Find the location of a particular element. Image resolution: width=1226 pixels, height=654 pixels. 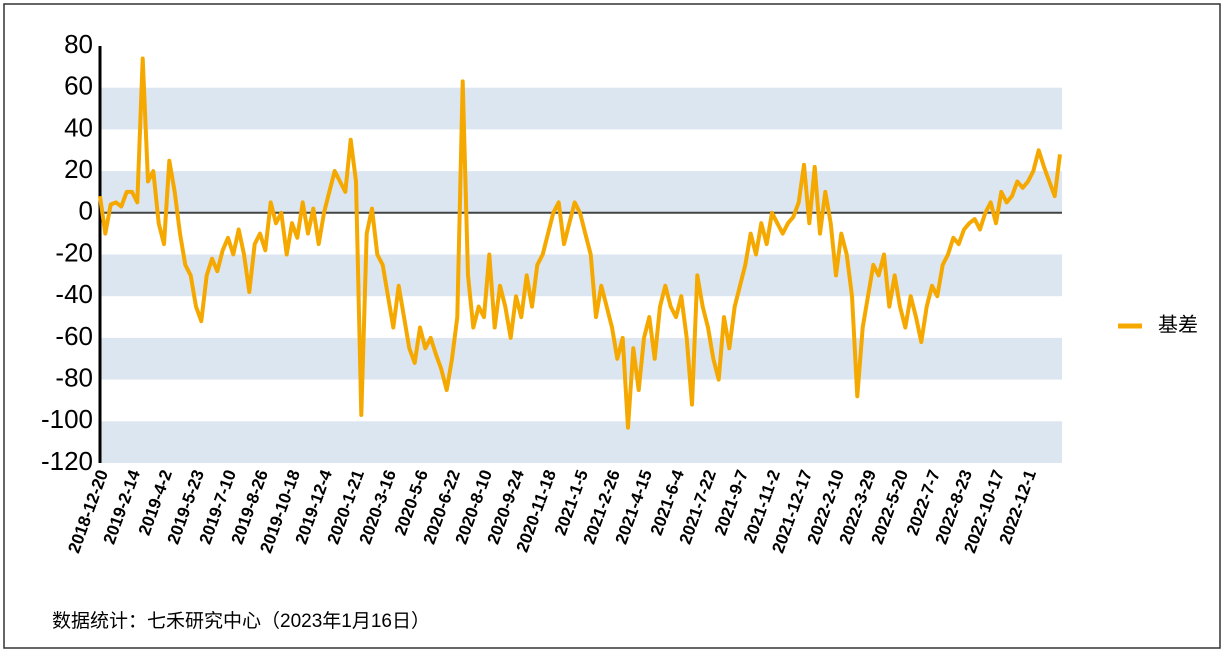

y-tick-label: -20 is located at coordinates (74, 252).